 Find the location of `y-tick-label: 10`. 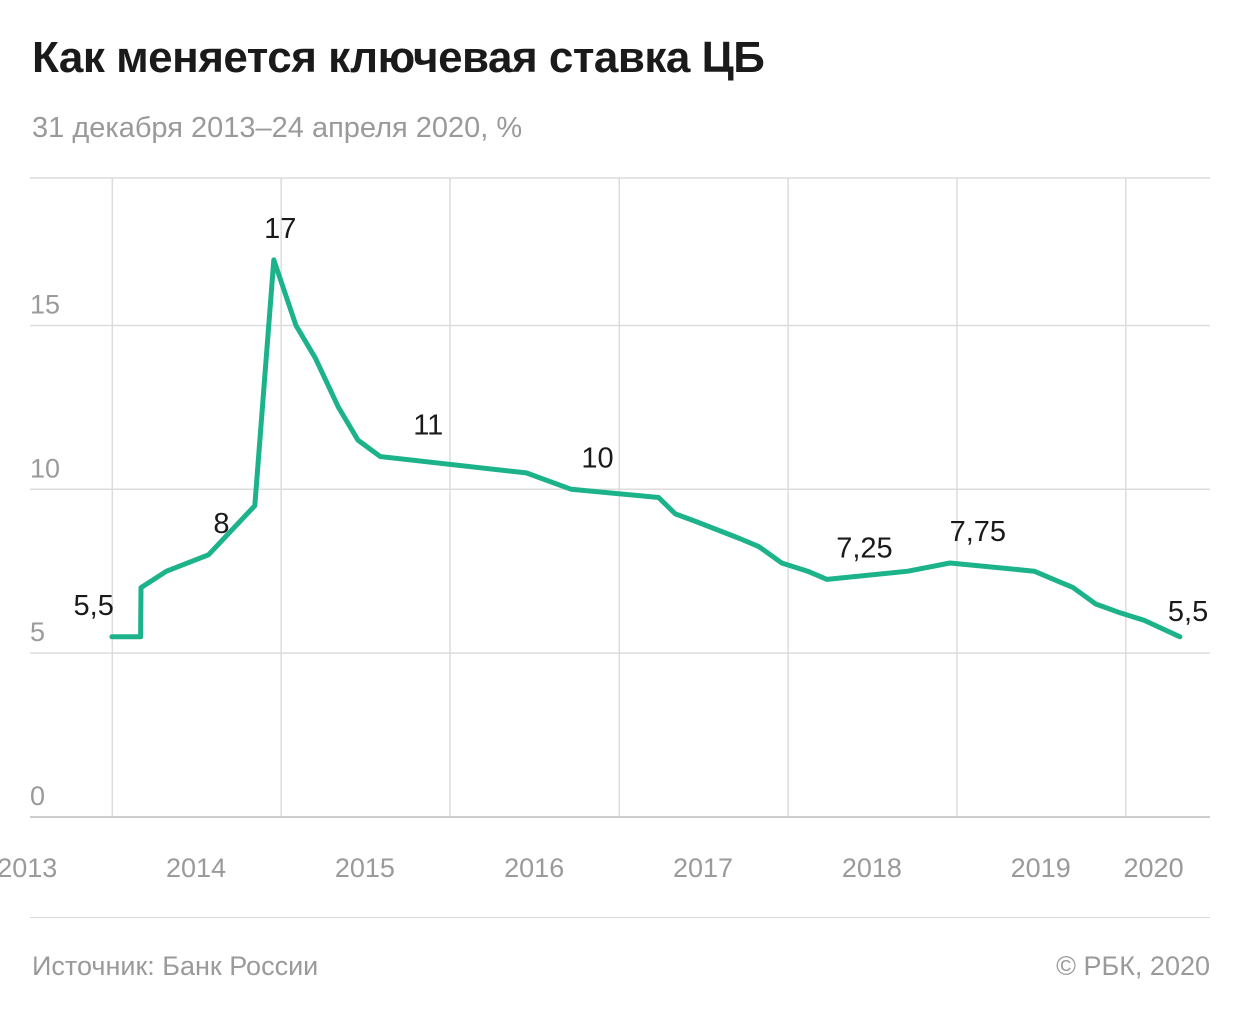

y-tick-label: 10 is located at coordinates (45, 468).